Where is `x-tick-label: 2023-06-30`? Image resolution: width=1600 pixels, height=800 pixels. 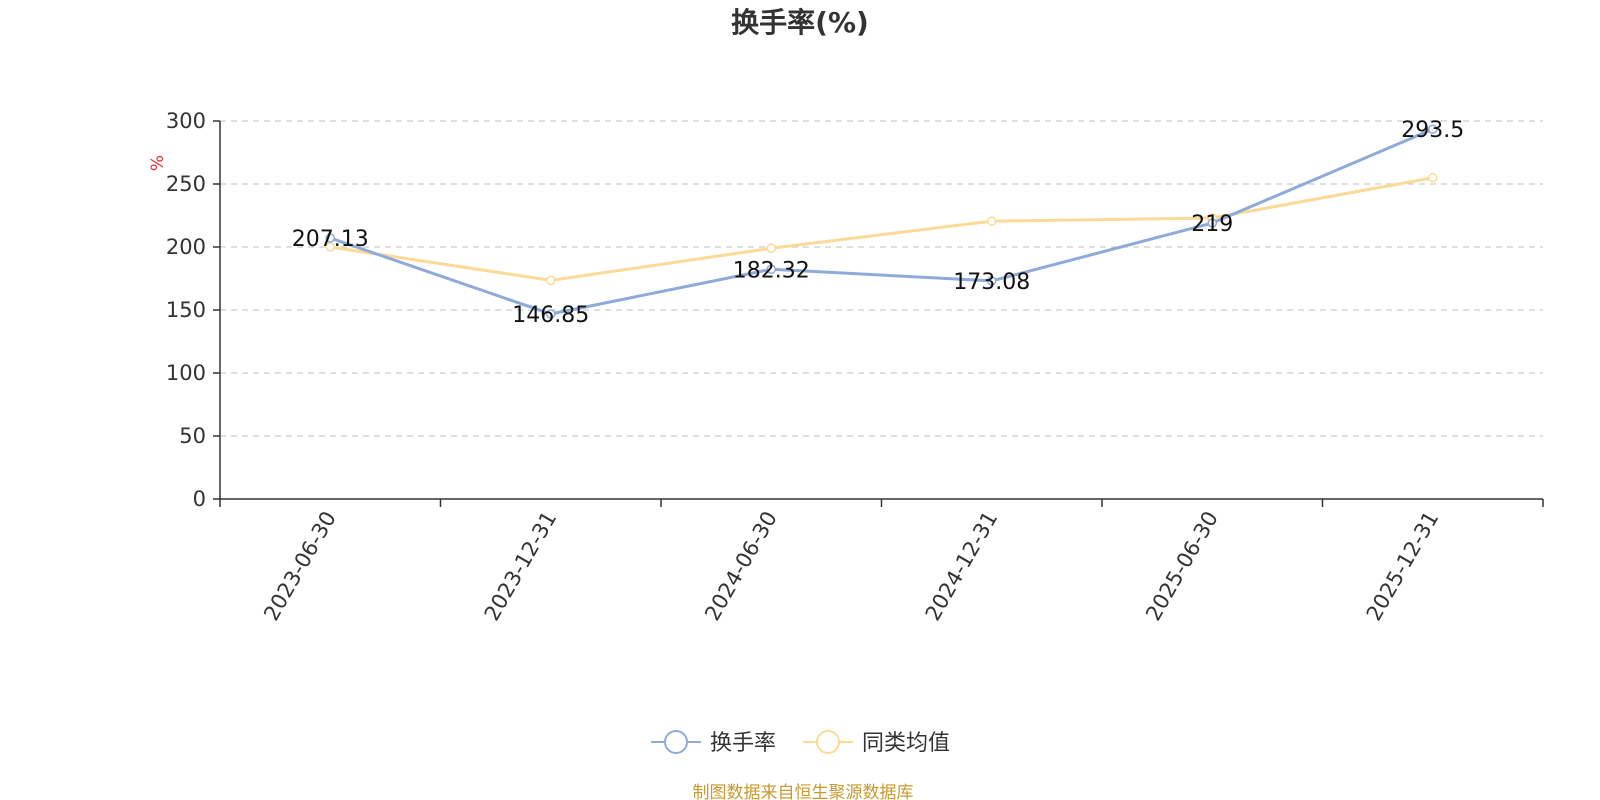 x-tick-label: 2023-06-30 is located at coordinates (300, 566).